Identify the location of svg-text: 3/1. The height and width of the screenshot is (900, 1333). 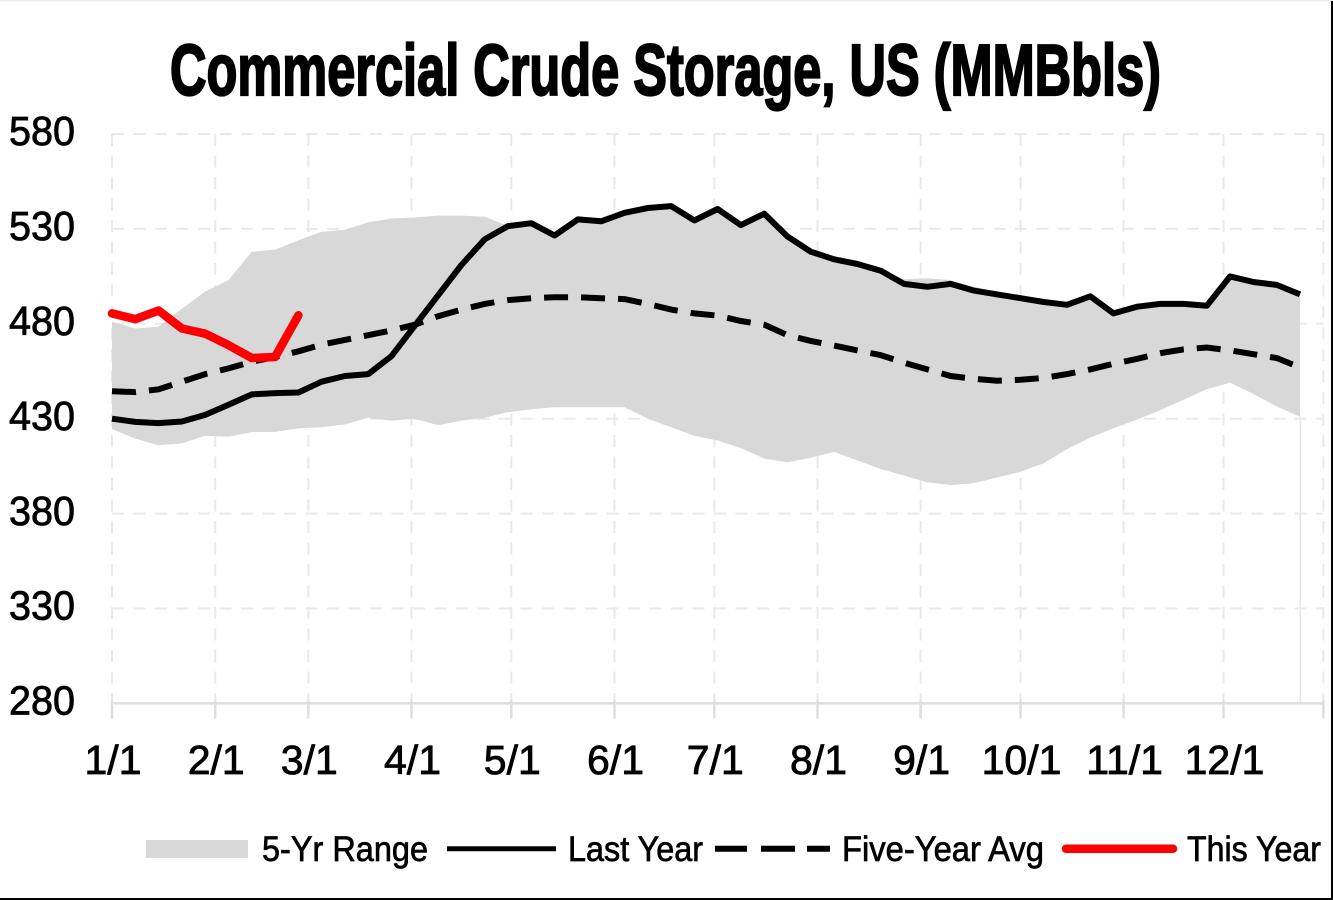
(309, 760).